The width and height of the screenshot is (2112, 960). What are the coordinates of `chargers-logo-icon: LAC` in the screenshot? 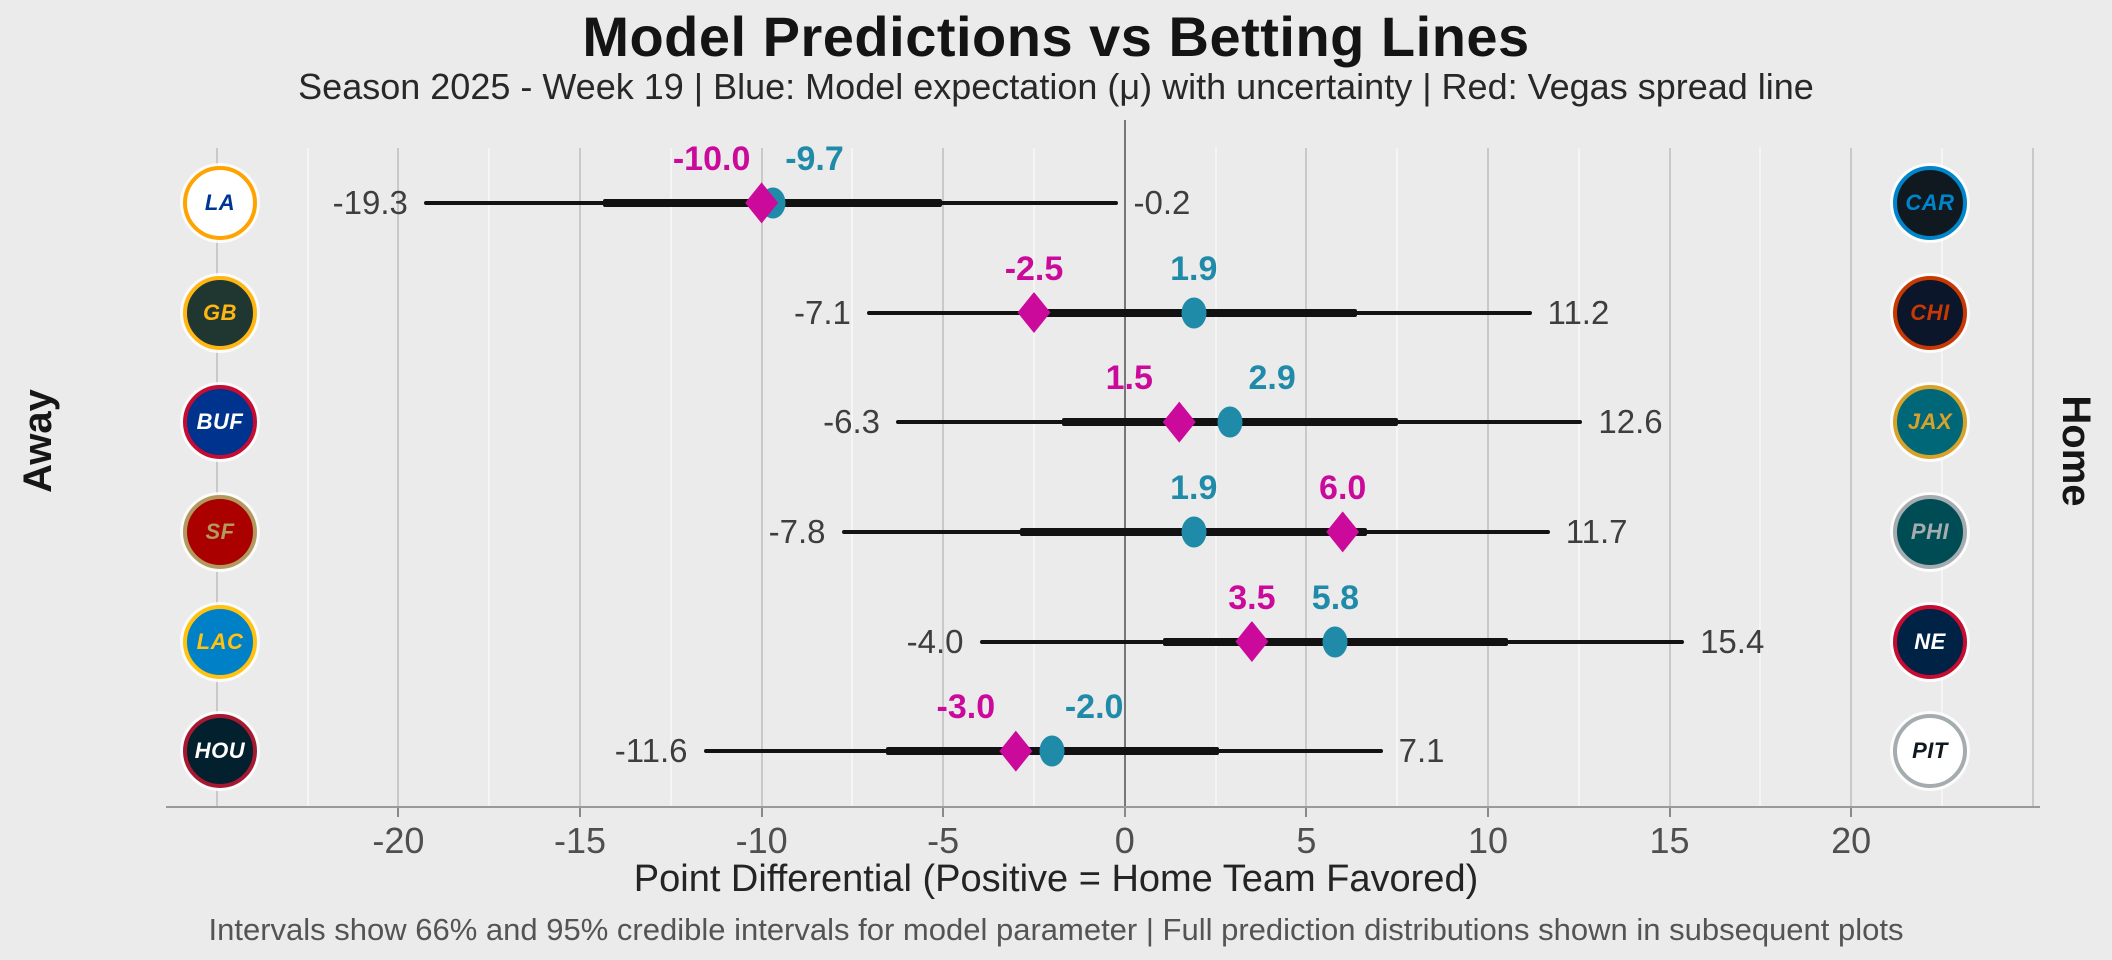 It's located at (220, 641).